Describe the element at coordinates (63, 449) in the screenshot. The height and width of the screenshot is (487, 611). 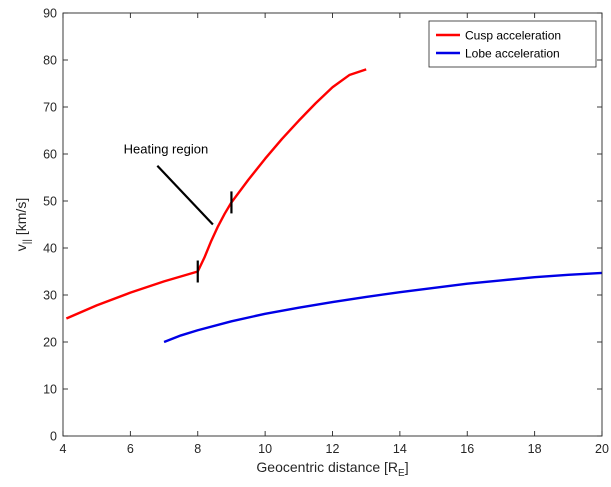
I see `x-tick-label-0: 4` at that location.